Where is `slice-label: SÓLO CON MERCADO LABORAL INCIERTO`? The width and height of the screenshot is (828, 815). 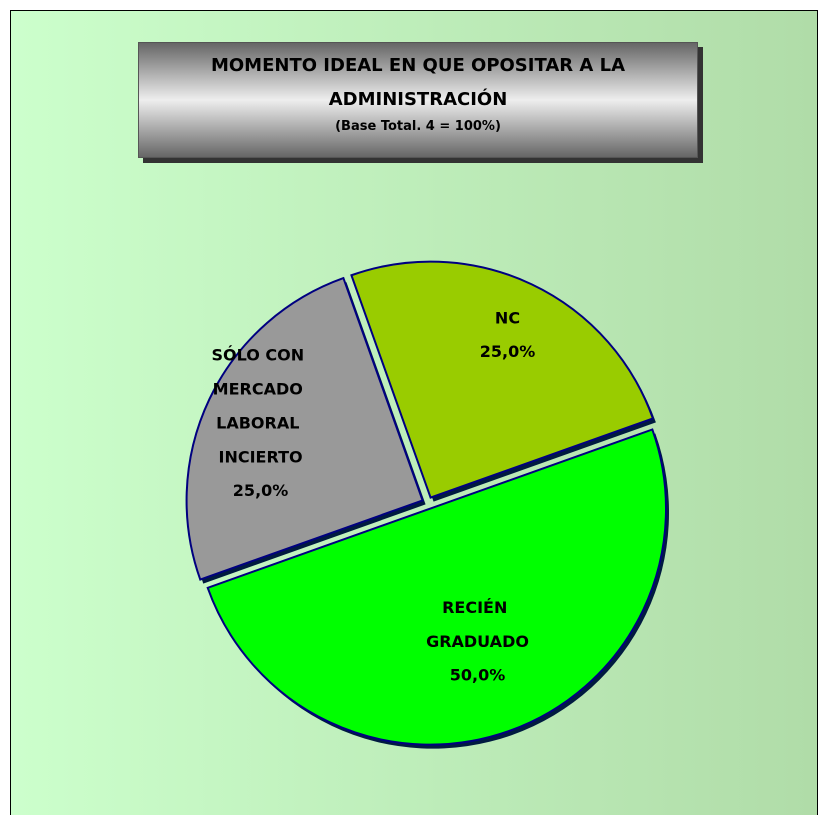 slice-label: SÓLO CON MERCADO LABORAL INCIERTO is located at coordinates (260, 405).